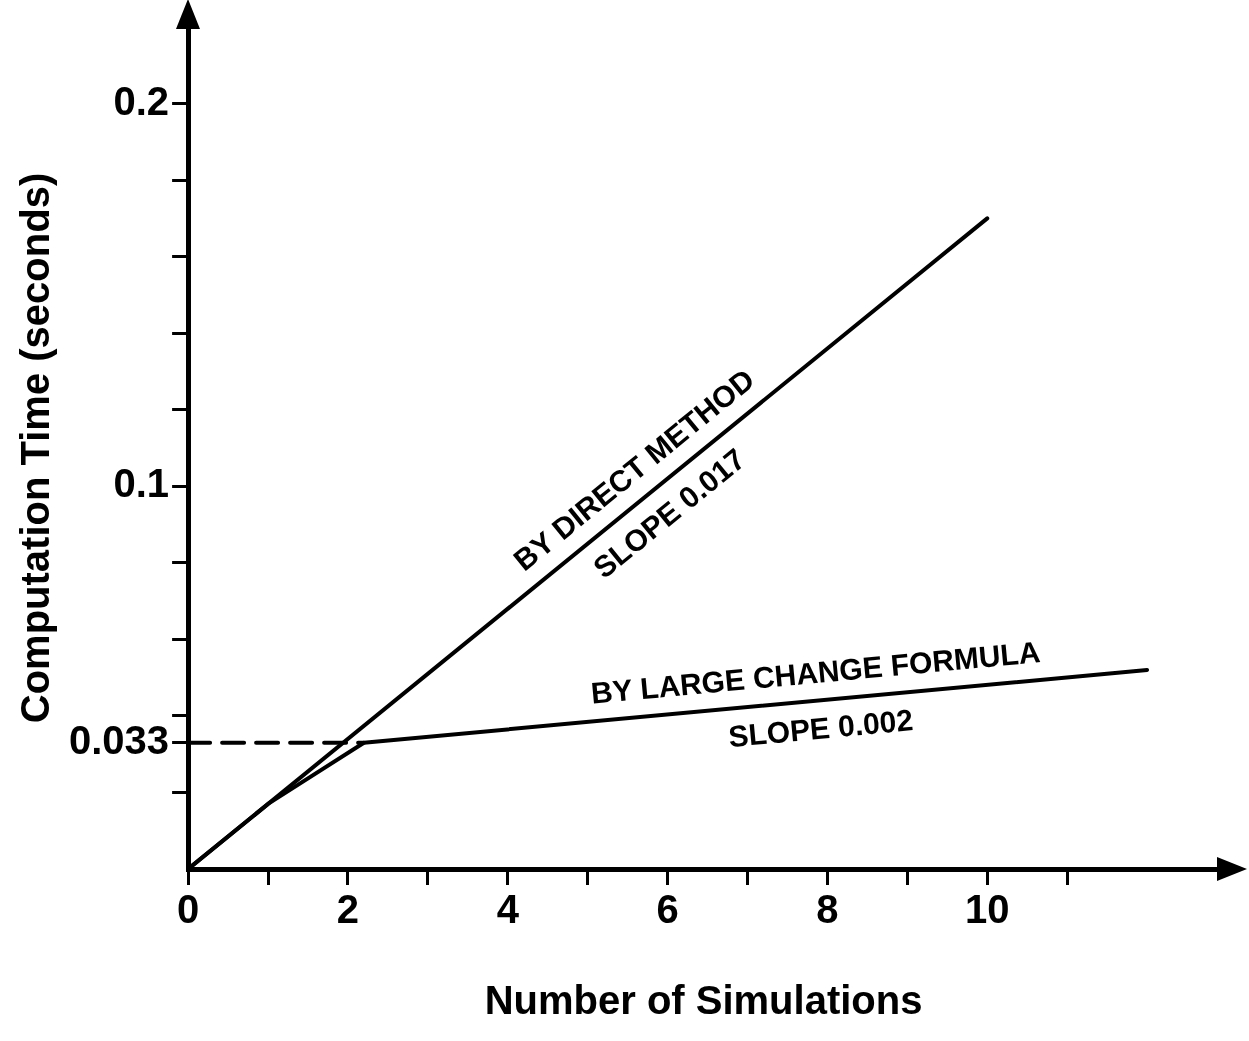 The image size is (1249, 1041). Describe the element at coordinates (188, 909) in the screenshot. I see `x-tick-label: 0` at that location.